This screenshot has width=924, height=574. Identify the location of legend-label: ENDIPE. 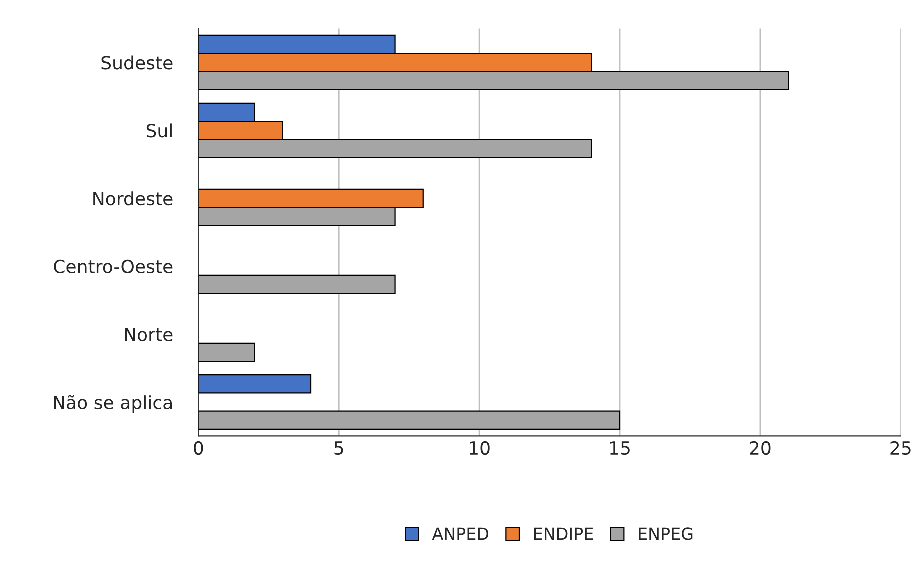
(564, 534).